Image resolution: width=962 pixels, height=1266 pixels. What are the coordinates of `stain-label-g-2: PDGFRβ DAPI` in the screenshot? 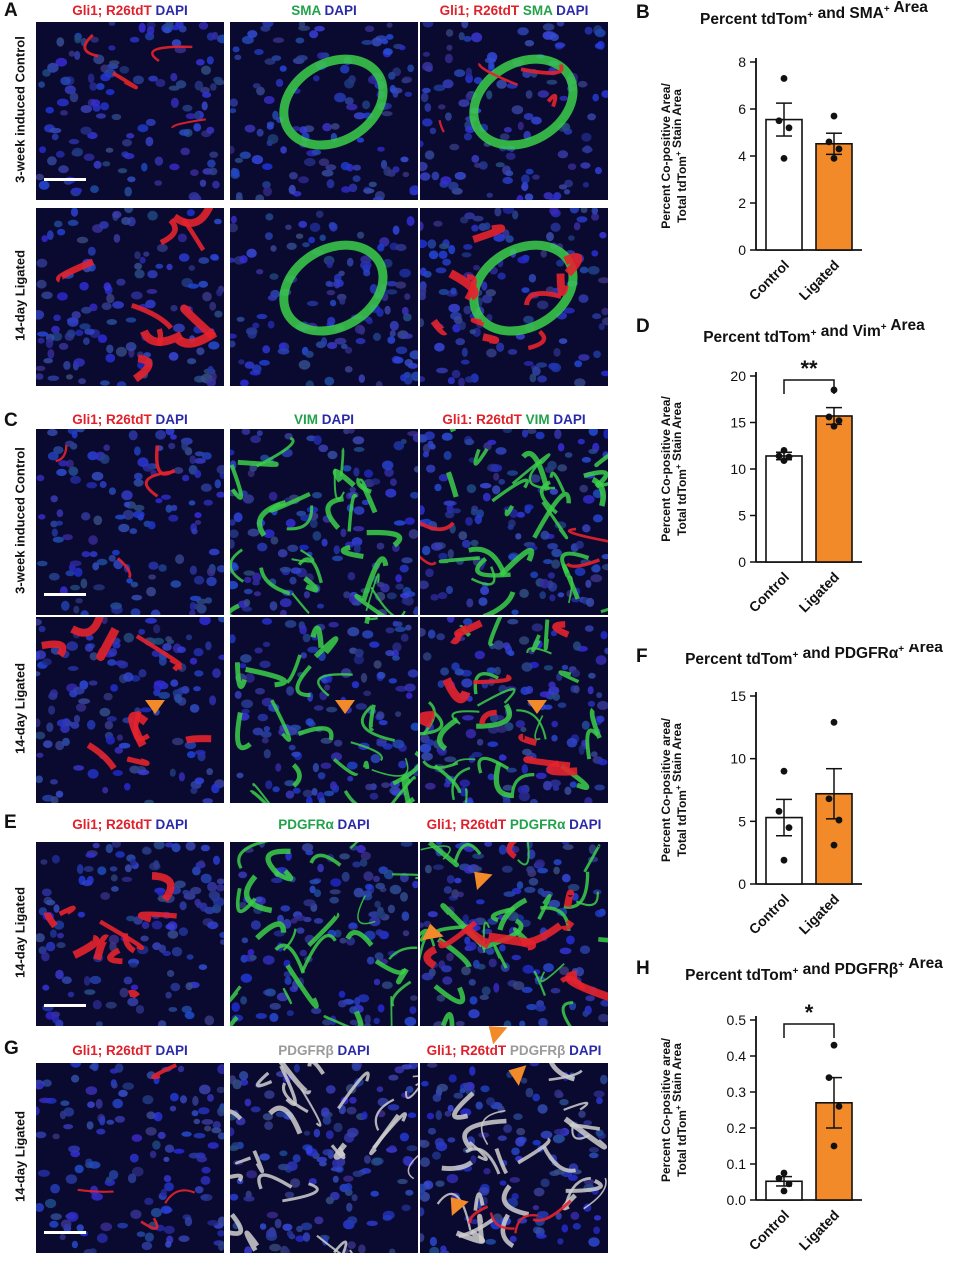 It's located at (324, 1050).